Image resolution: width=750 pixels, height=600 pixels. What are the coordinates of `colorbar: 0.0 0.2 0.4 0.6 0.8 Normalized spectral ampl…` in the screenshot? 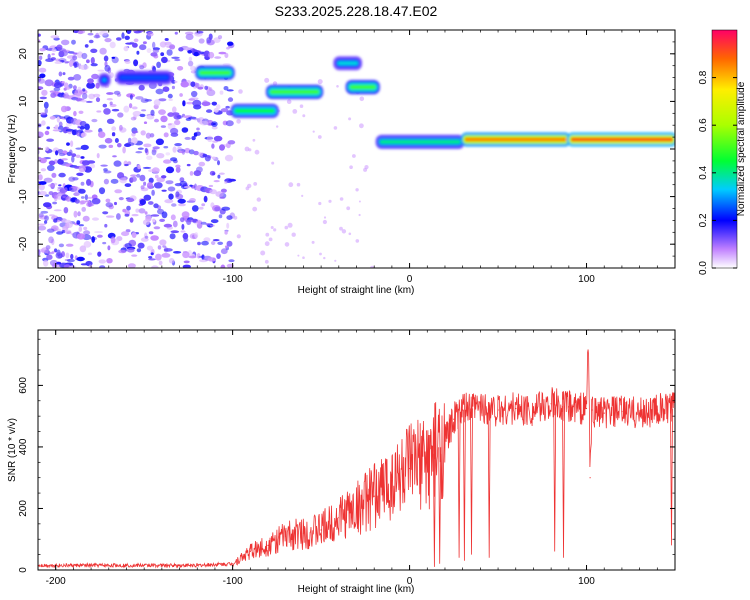 It's located at (722, 152).